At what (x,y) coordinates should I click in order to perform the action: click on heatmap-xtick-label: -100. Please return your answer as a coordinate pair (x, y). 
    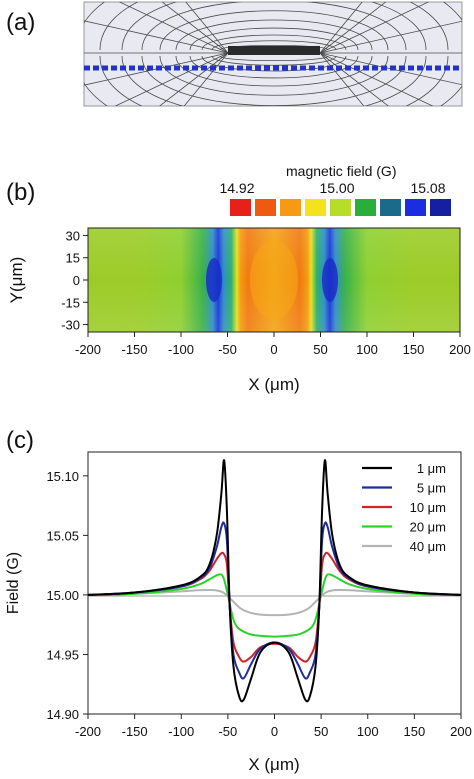
    Looking at the image, I should click on (181, 349).